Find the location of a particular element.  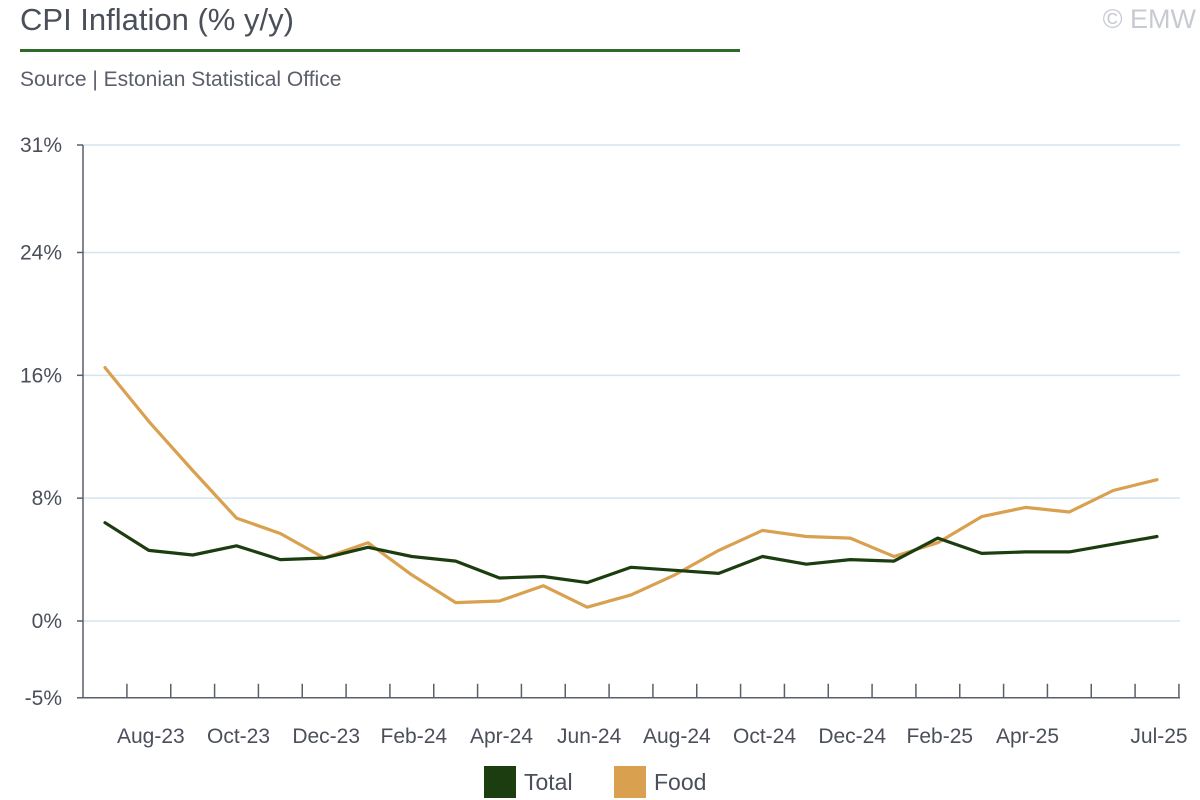

y-tick-label: 8% is located at coordinates (47, 498).